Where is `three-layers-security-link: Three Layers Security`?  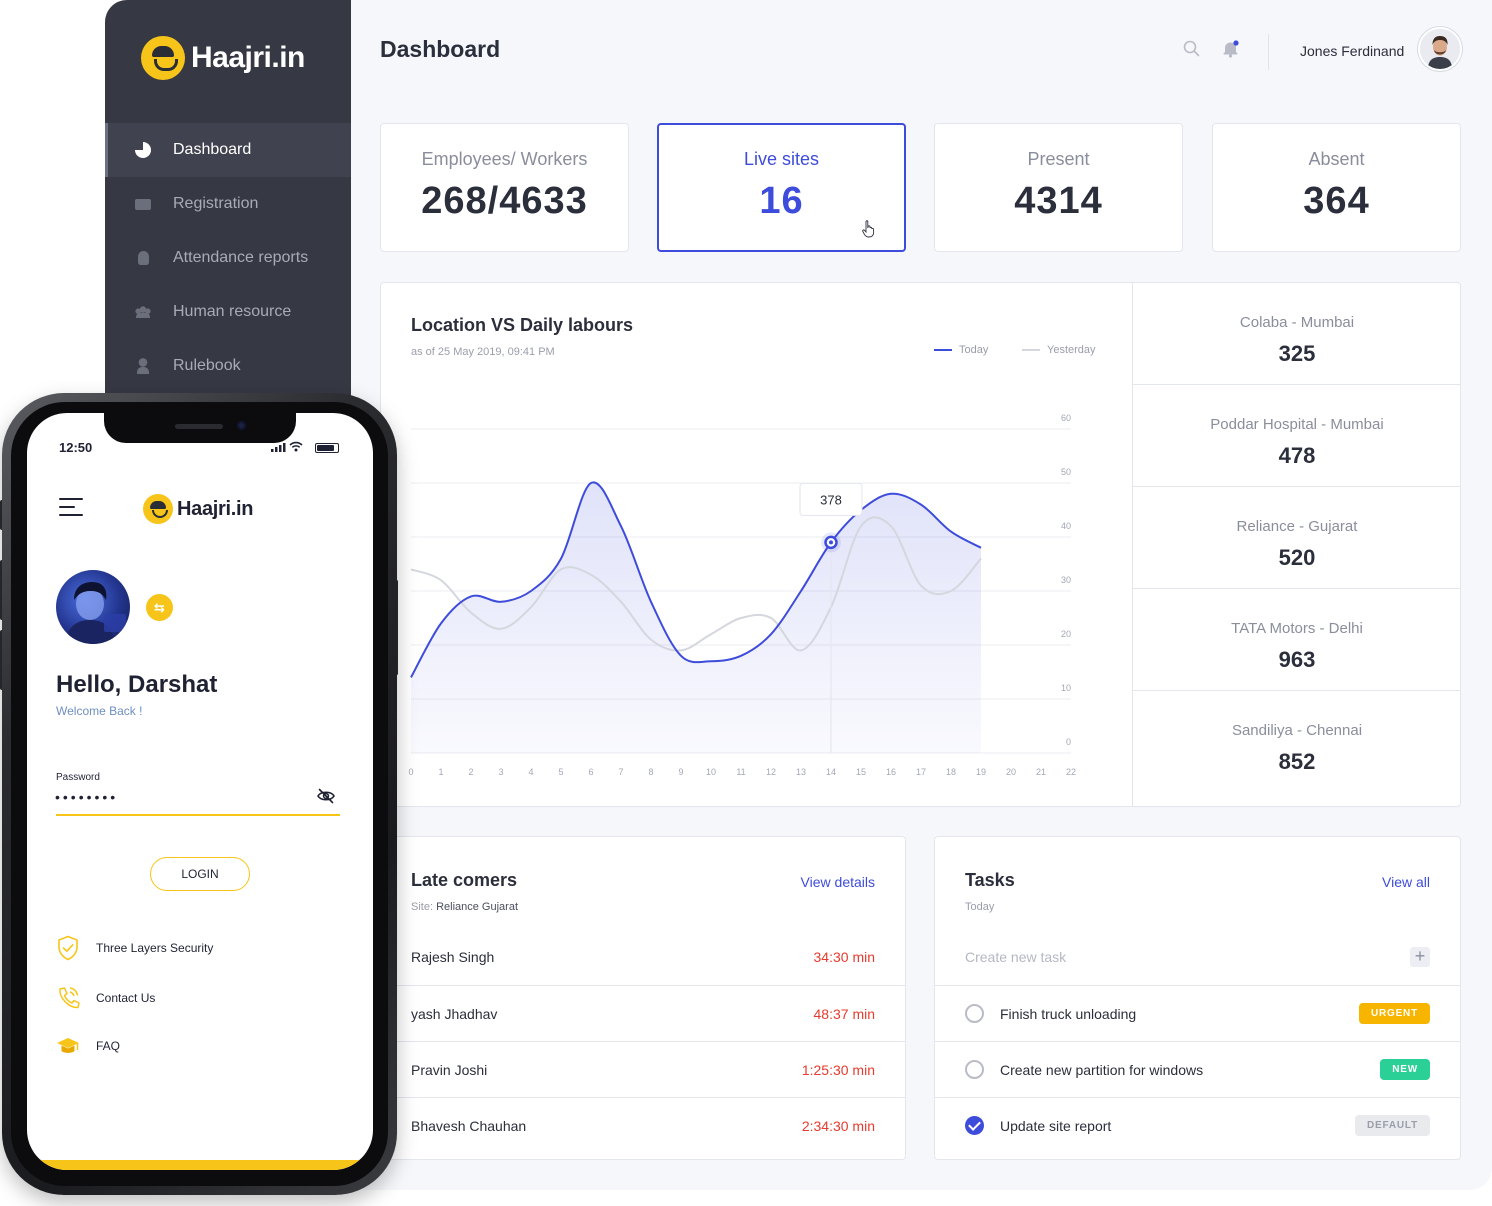 three-layers-security-link: Three Layers Security is located at coordinates (134, 948).